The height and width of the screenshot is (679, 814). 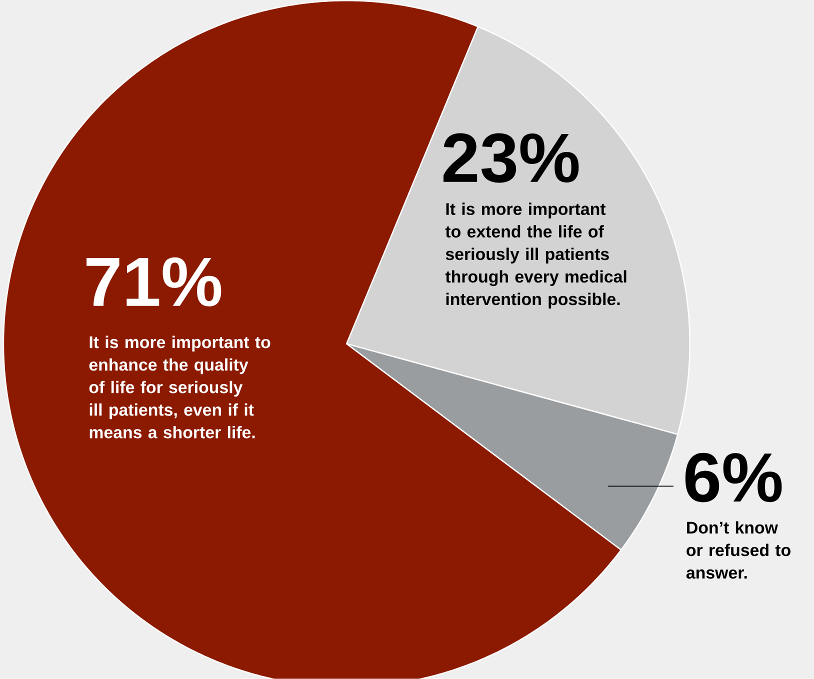 I want to click on slice-label: Don’t know or refused to answer., so click(x=738, y=550).